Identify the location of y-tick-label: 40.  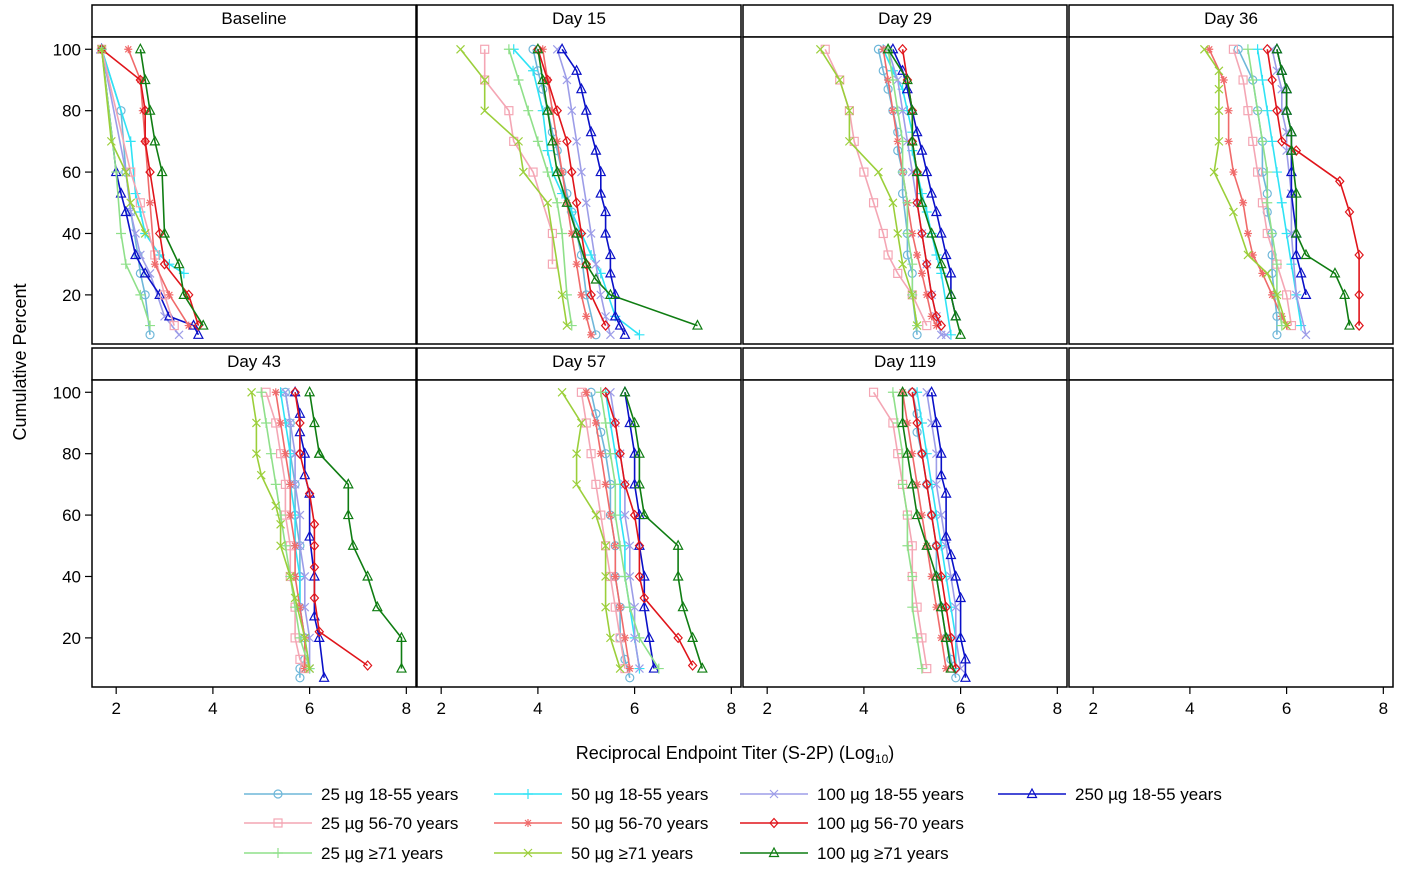
(71, 233).